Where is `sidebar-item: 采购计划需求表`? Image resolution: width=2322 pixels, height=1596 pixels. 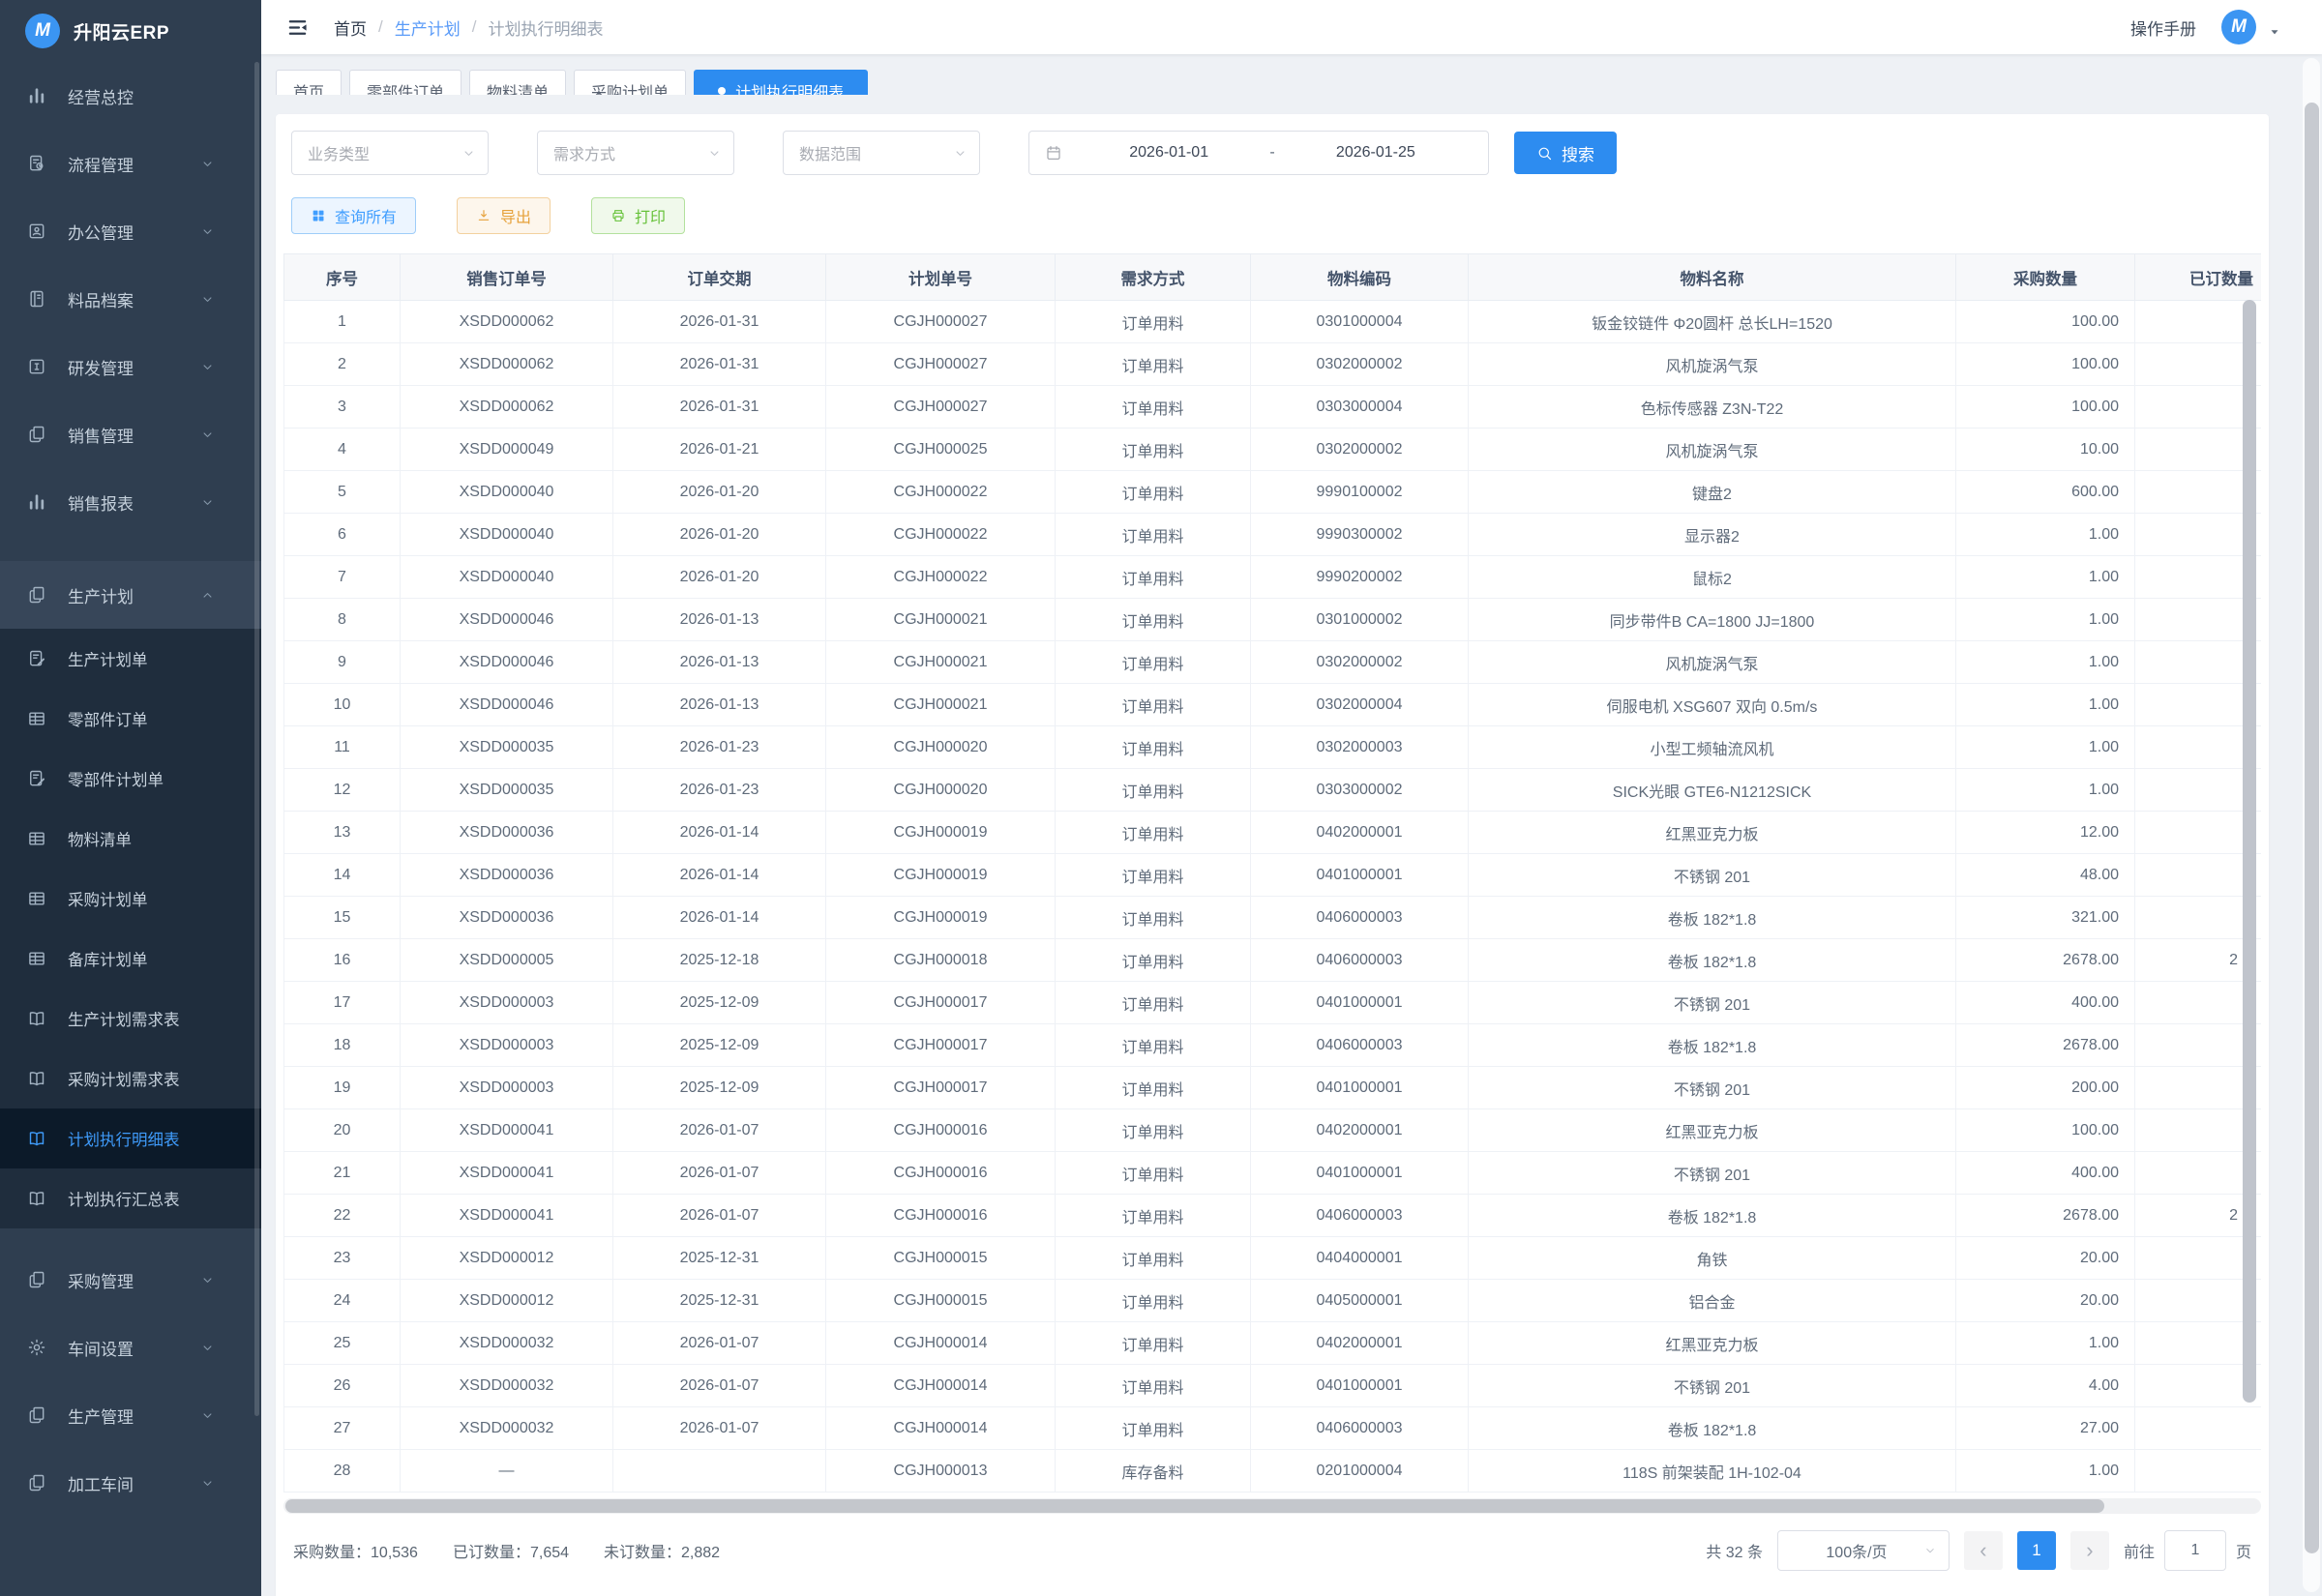
sidebar-item: 采购计划需求表 is located at coordinates (130, 1078).